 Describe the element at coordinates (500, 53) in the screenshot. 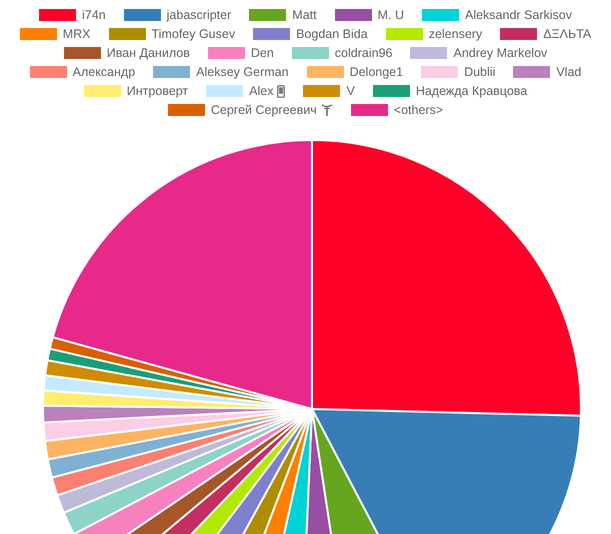

I see `legend-label: Andrey Markelov` at that location.